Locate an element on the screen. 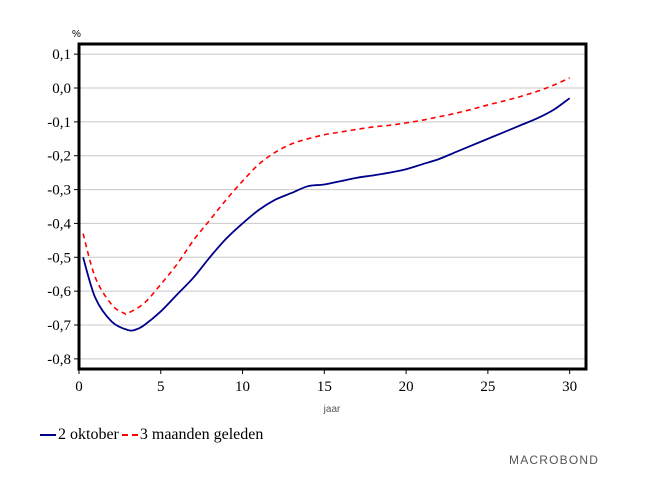 This screenshot has height=492, width=663. legend: 2 oktober 3 maanden geleden is located at coordinates (151, 435).